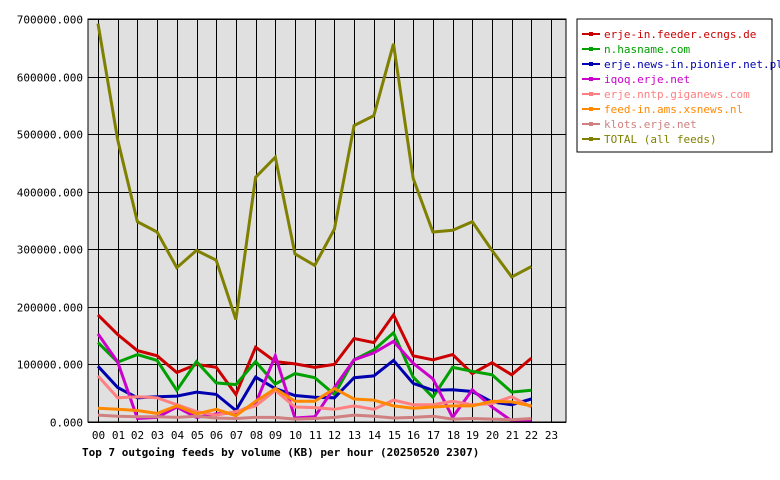 Image resolution: width=780 pixels, height=480 pixels. I want to click on legend-label: klots.erje.net, so click(650, 124).